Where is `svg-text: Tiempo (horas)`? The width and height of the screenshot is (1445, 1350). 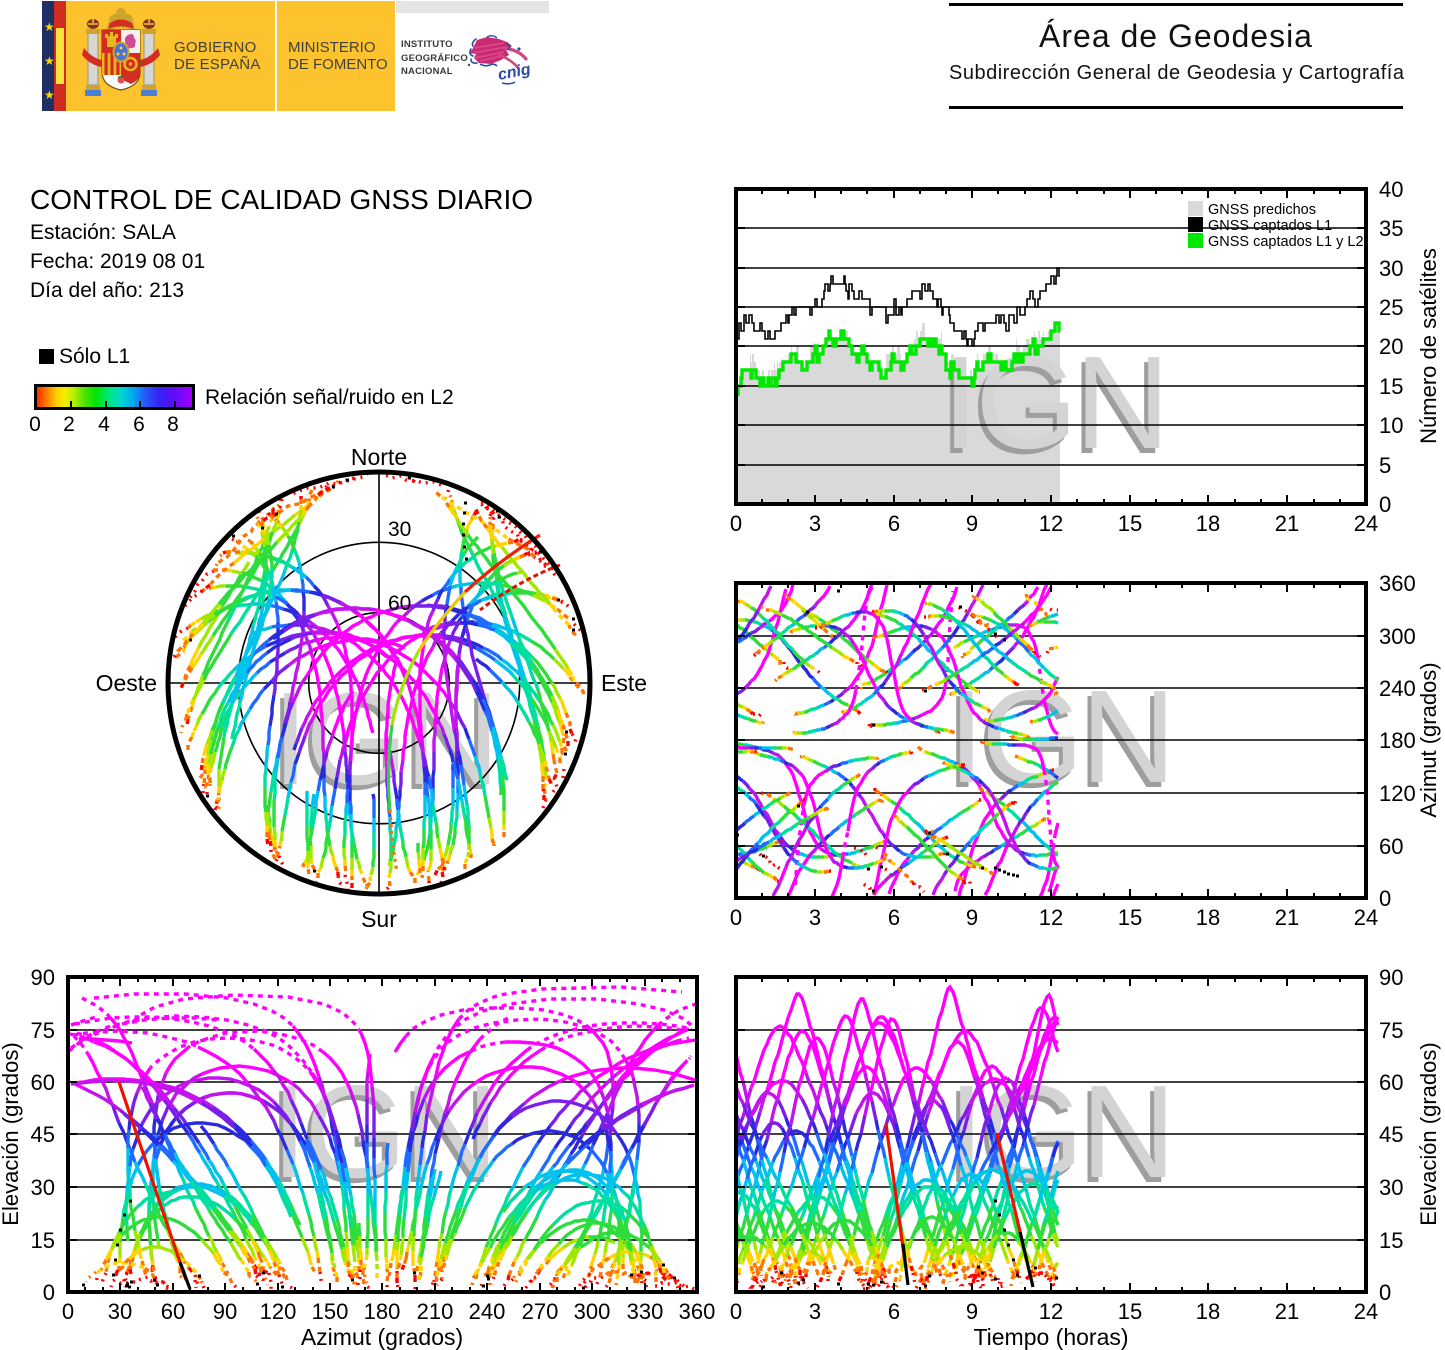 svg-text: Tiempo (horas) is located at coordinates (1050, 1337).